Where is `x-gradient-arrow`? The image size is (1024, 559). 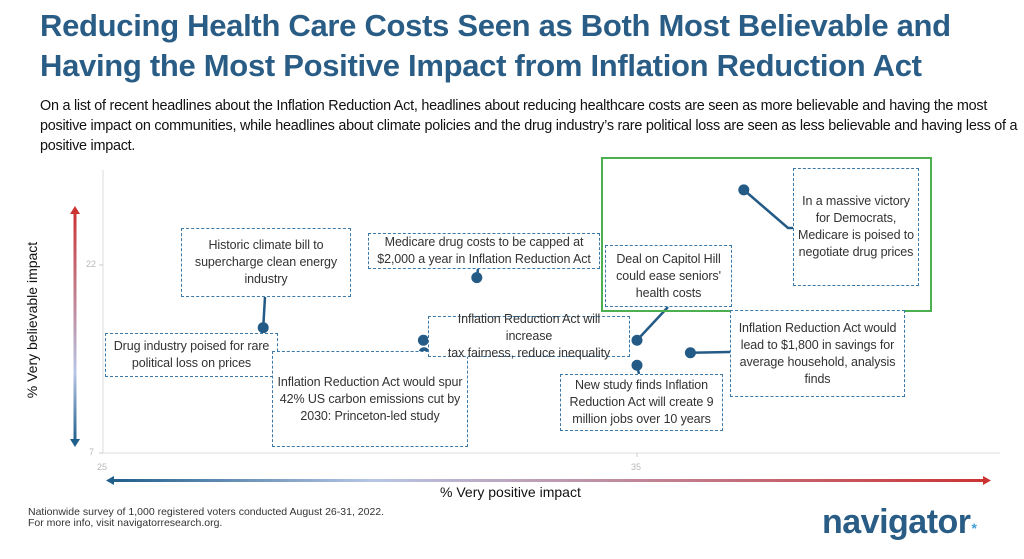 x-gradient-arrow is located at coordinates (548, 480).